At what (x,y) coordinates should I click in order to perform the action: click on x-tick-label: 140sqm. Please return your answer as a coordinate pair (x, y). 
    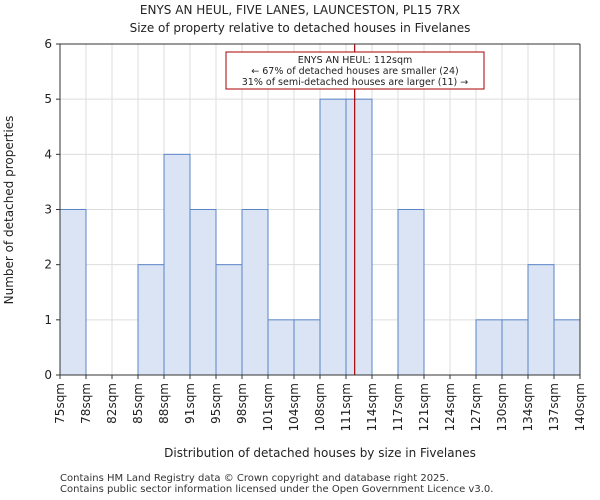
    Looking at the image, I should click on (580, 407).